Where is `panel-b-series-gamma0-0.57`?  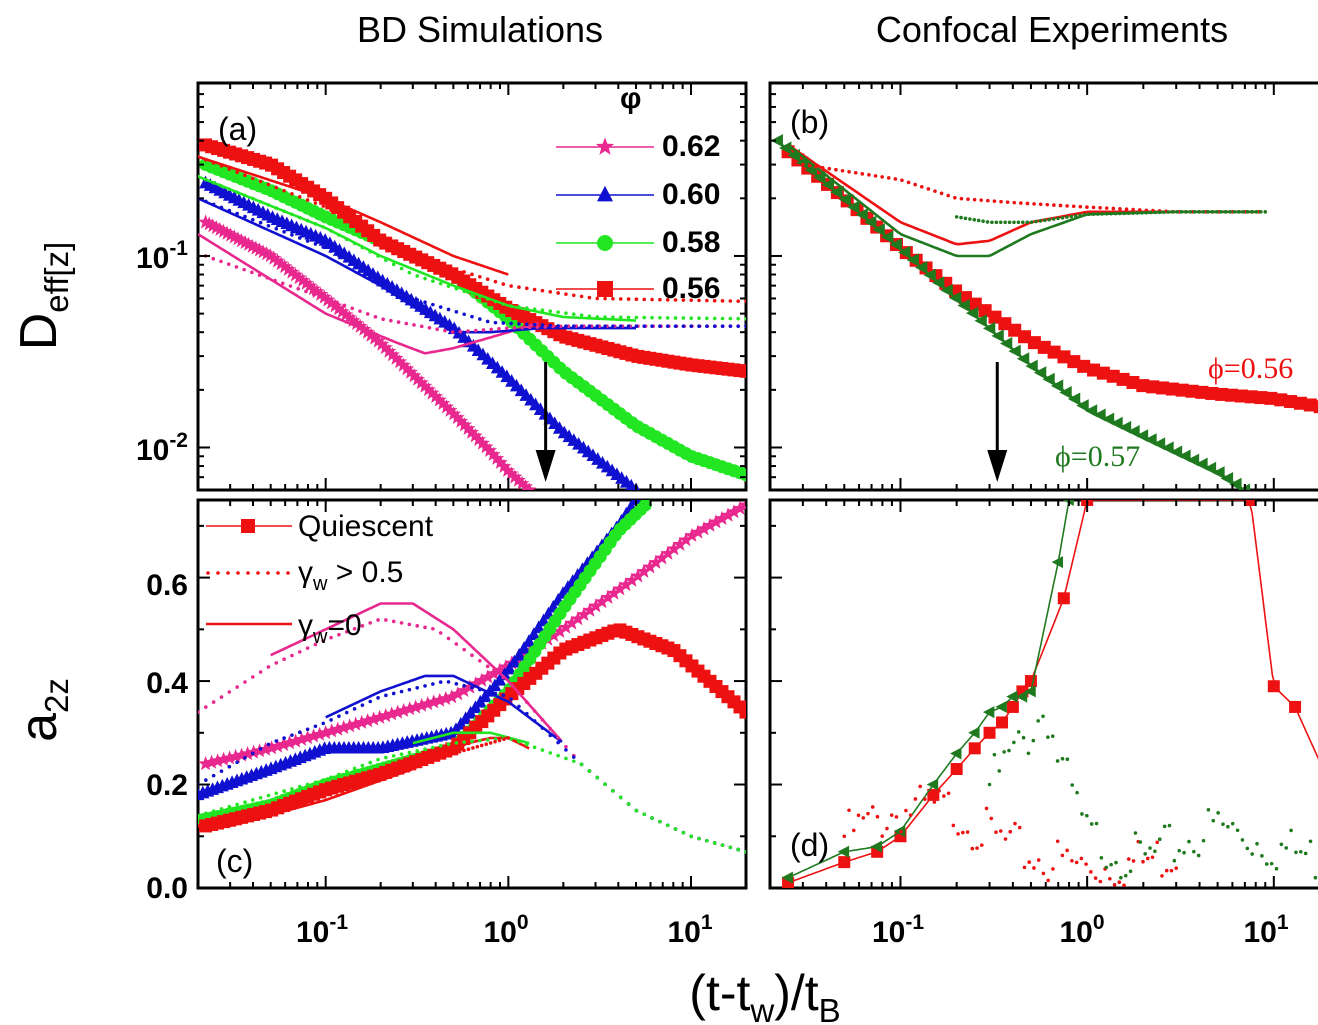
panel-b-series-gamma0-0.57 is located at coordinates (1025, 200).